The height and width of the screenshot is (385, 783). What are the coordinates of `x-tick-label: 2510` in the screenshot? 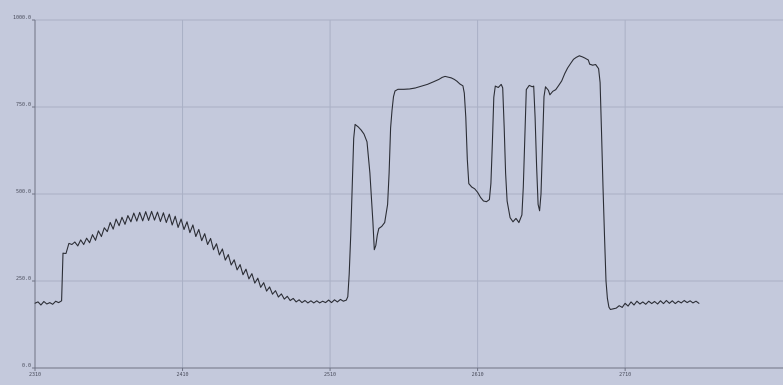 It's located at (330, 375).